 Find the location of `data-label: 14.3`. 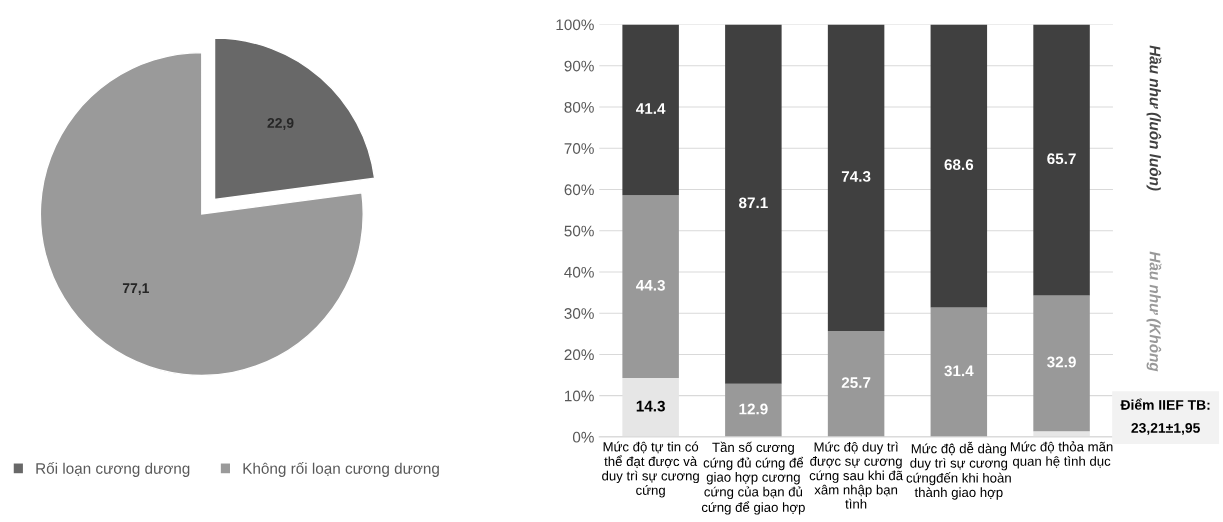

data-label: 14.3 is located at coordinates (650, 406).